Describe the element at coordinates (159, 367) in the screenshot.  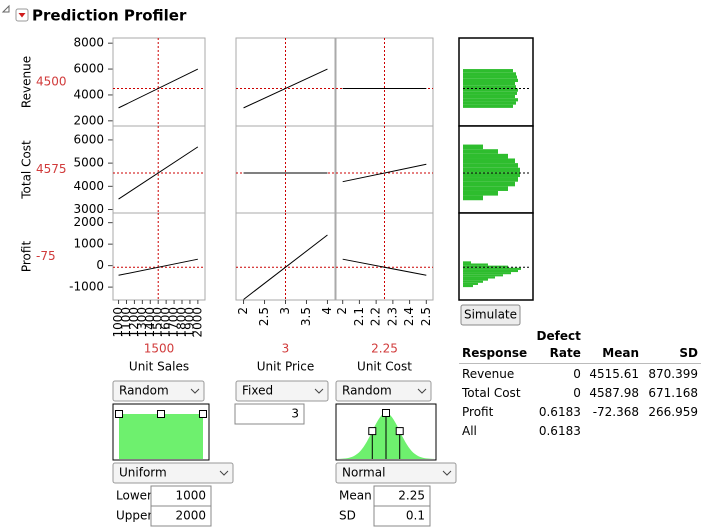
I see `factor-name: Unit Sales` at that location.